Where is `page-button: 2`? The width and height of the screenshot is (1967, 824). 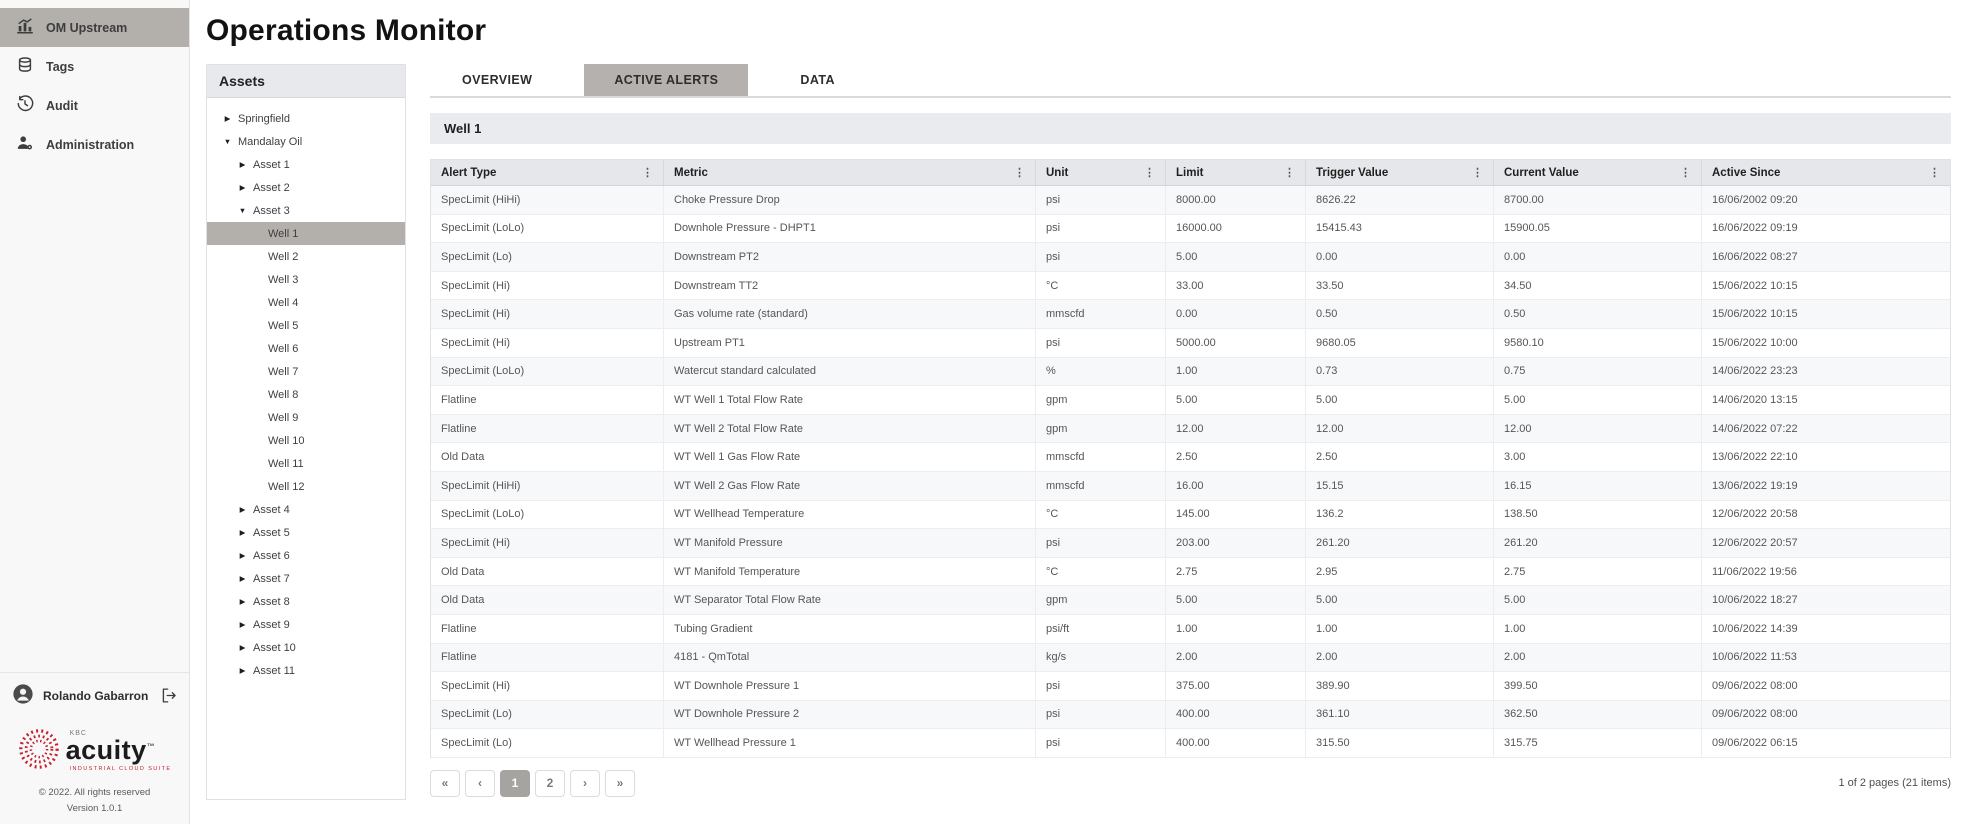
page-button: 2 is located at coordinates (550, 783).